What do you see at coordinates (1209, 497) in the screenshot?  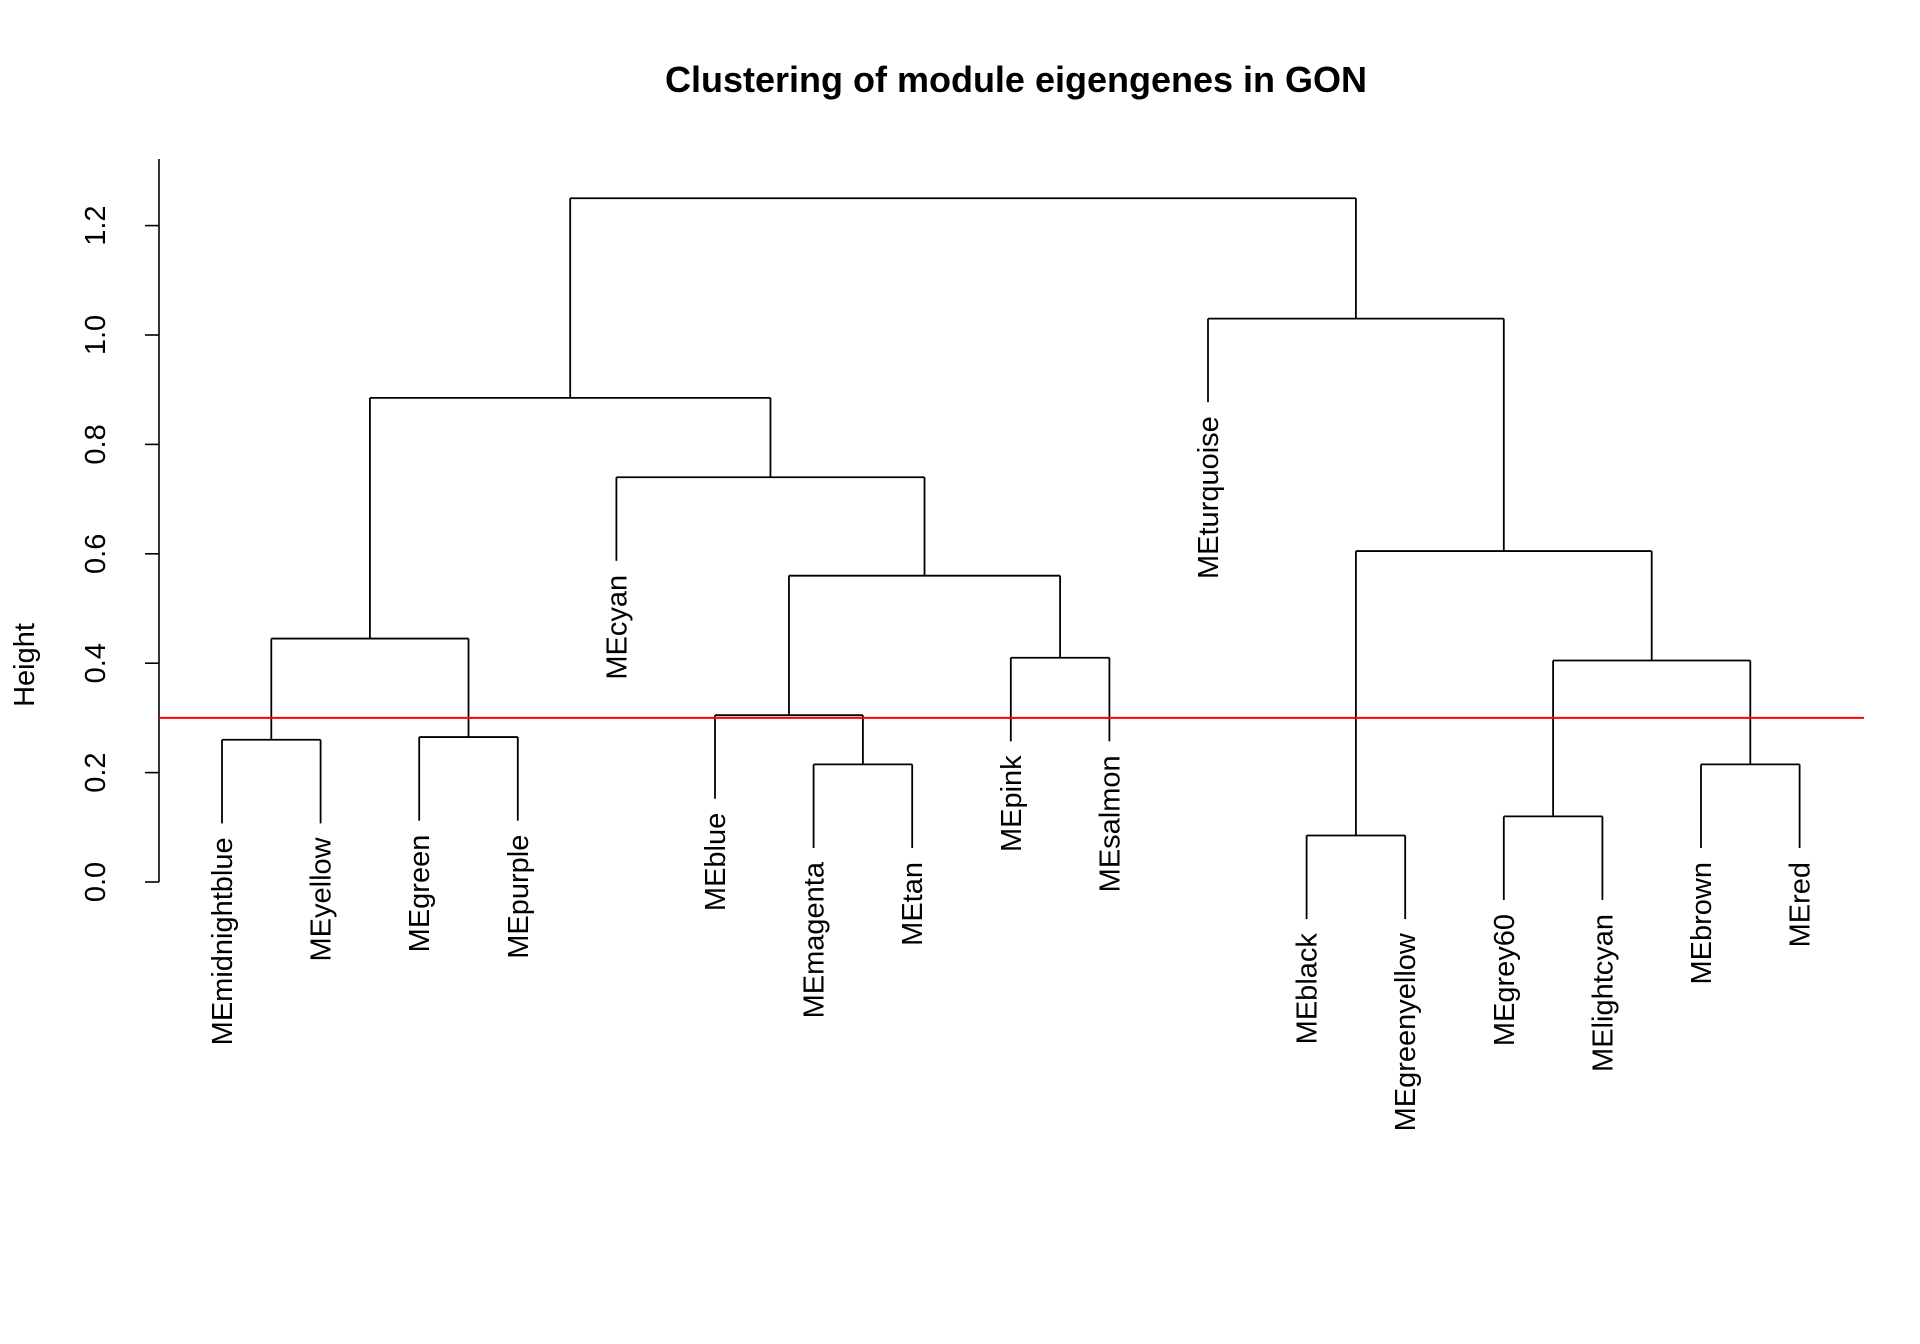 I see `leaf-label: MEturquoise` at bounding box center [1209, 497].